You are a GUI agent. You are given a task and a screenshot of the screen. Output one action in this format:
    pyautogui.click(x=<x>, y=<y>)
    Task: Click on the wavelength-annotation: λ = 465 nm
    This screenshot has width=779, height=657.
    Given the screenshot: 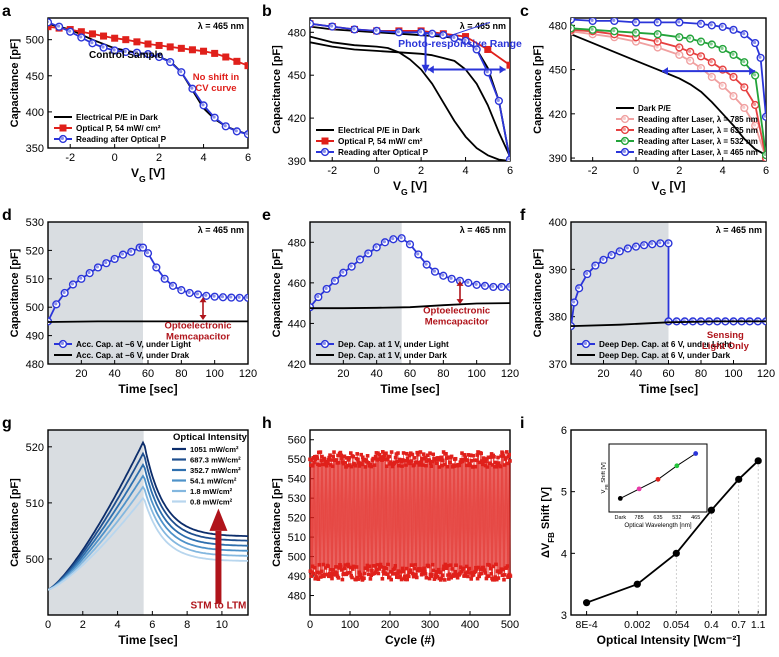 What is the action you would take?
    pyautogui.click(x=483, y=26)
    